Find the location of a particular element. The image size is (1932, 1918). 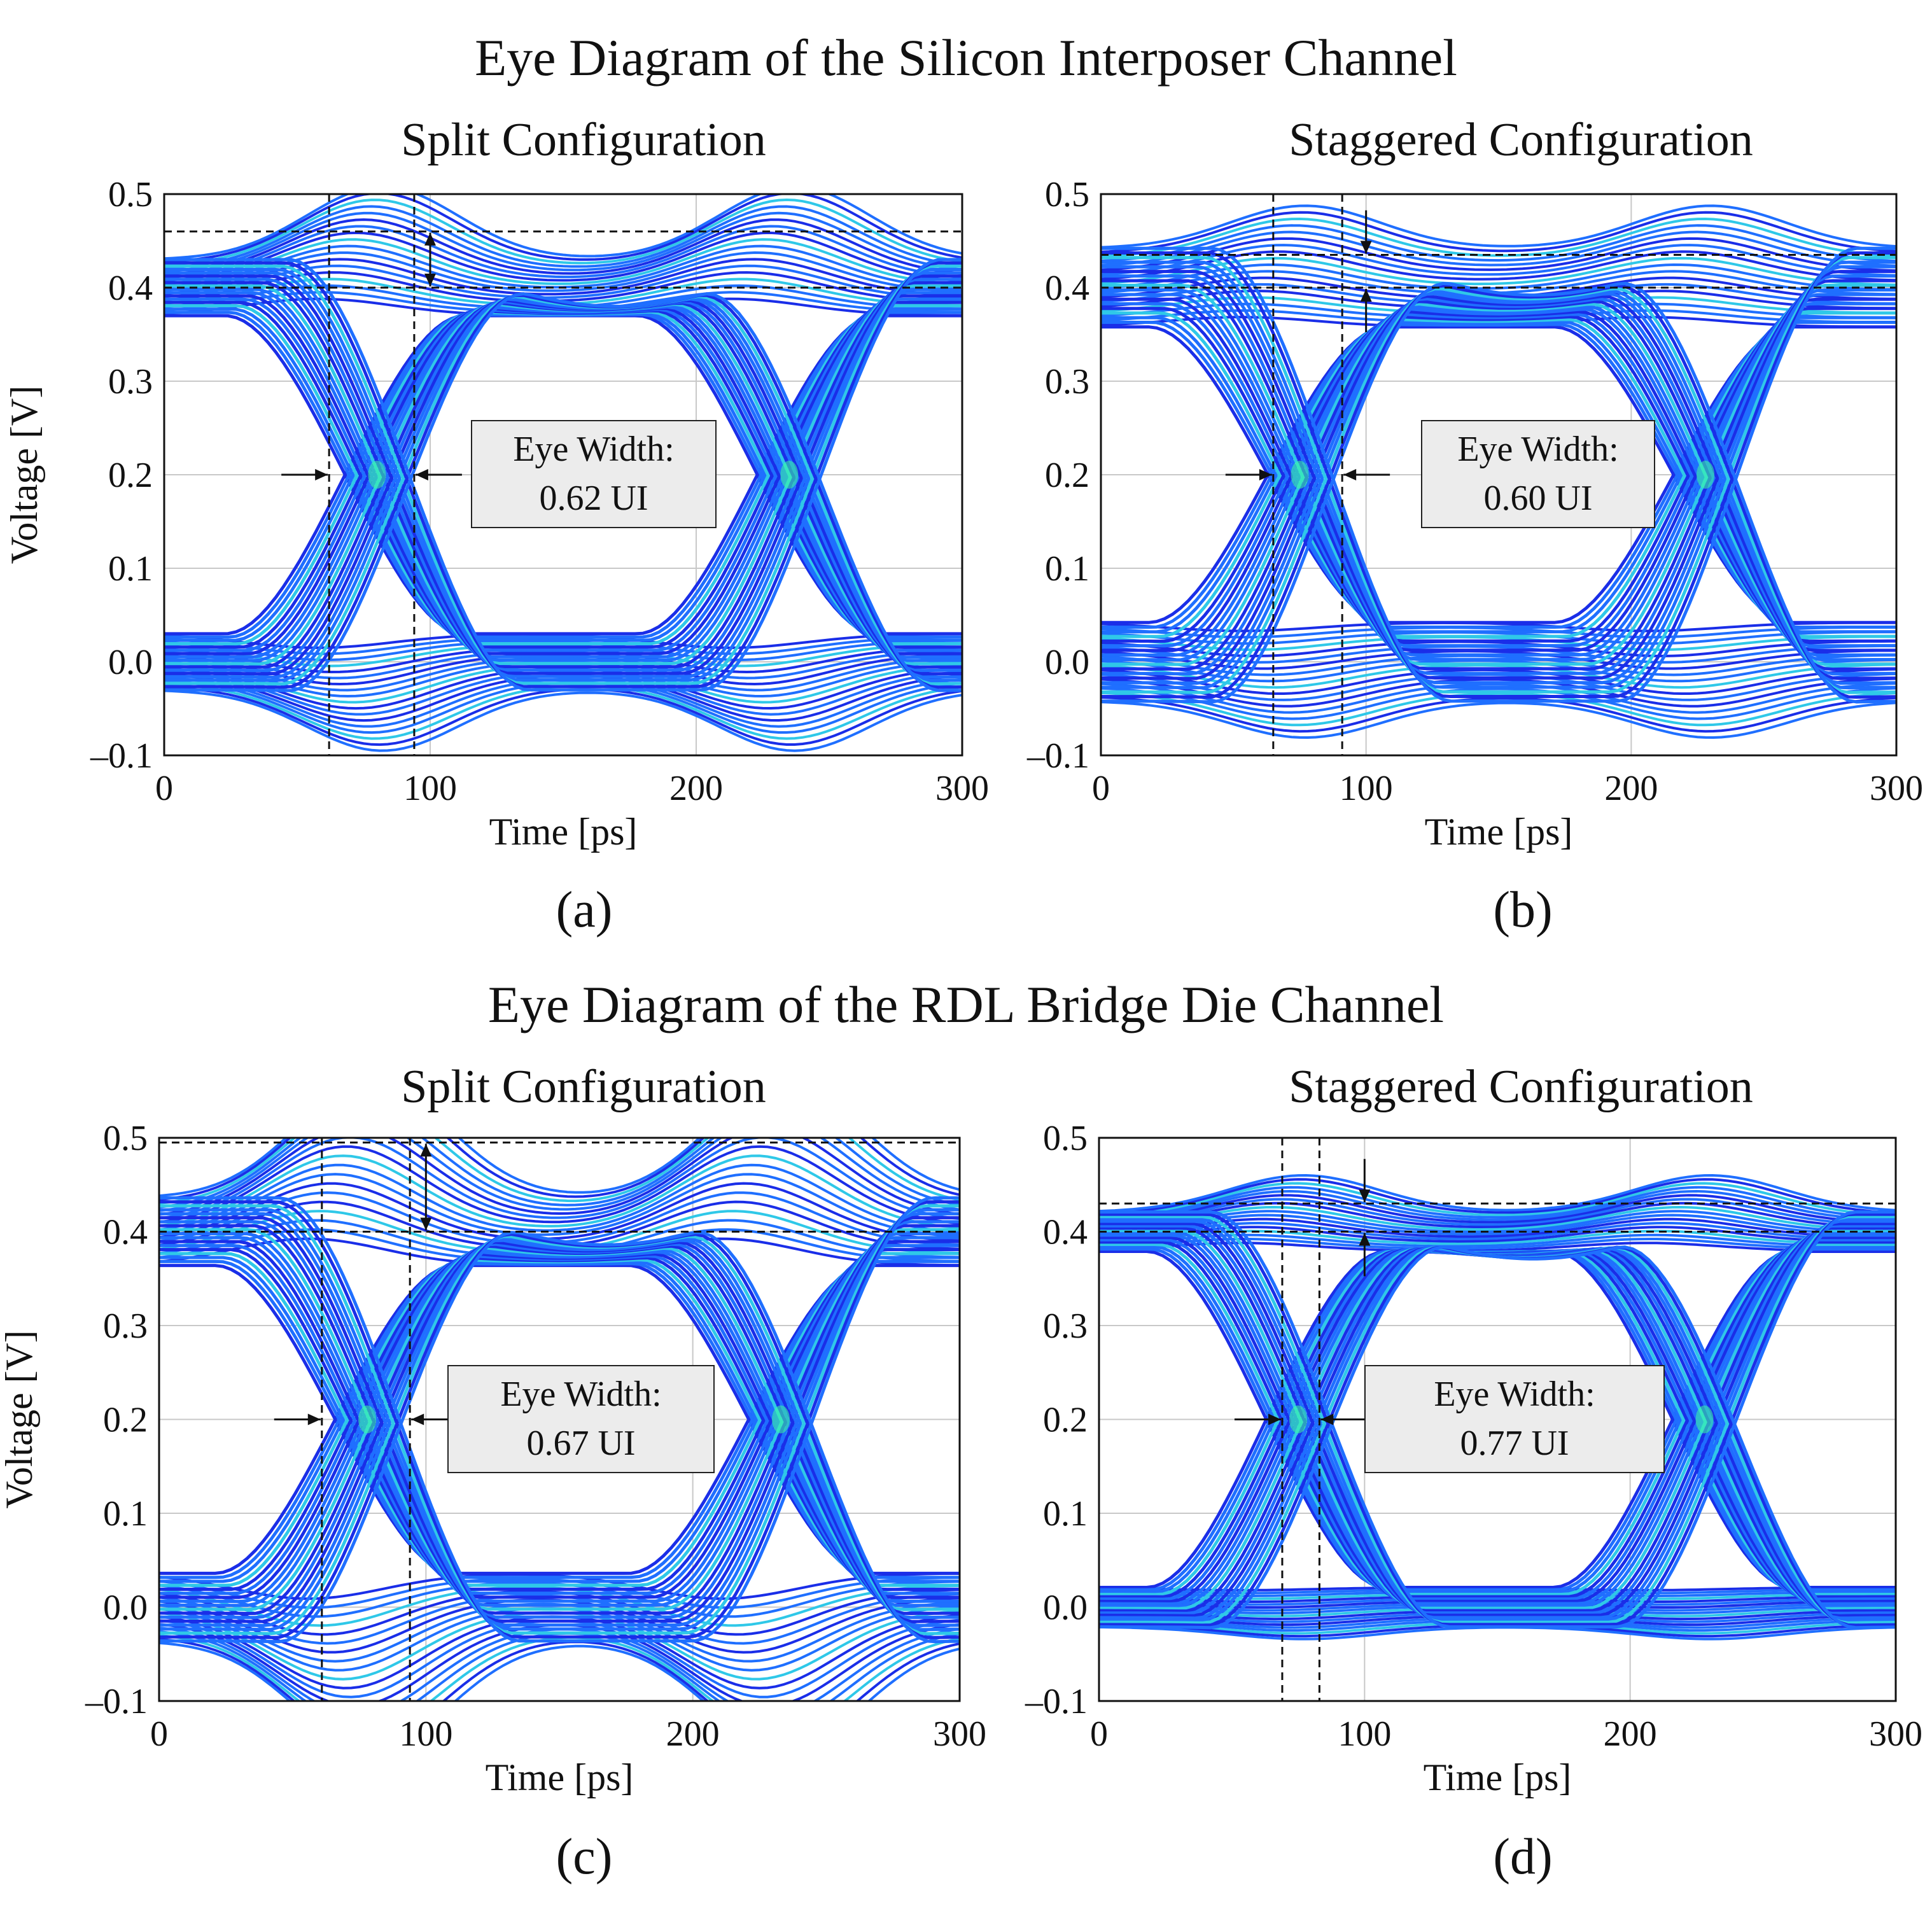

eye-width-box-b: Eye Width: 0.60 UI is located at coordinates (1538, 474).